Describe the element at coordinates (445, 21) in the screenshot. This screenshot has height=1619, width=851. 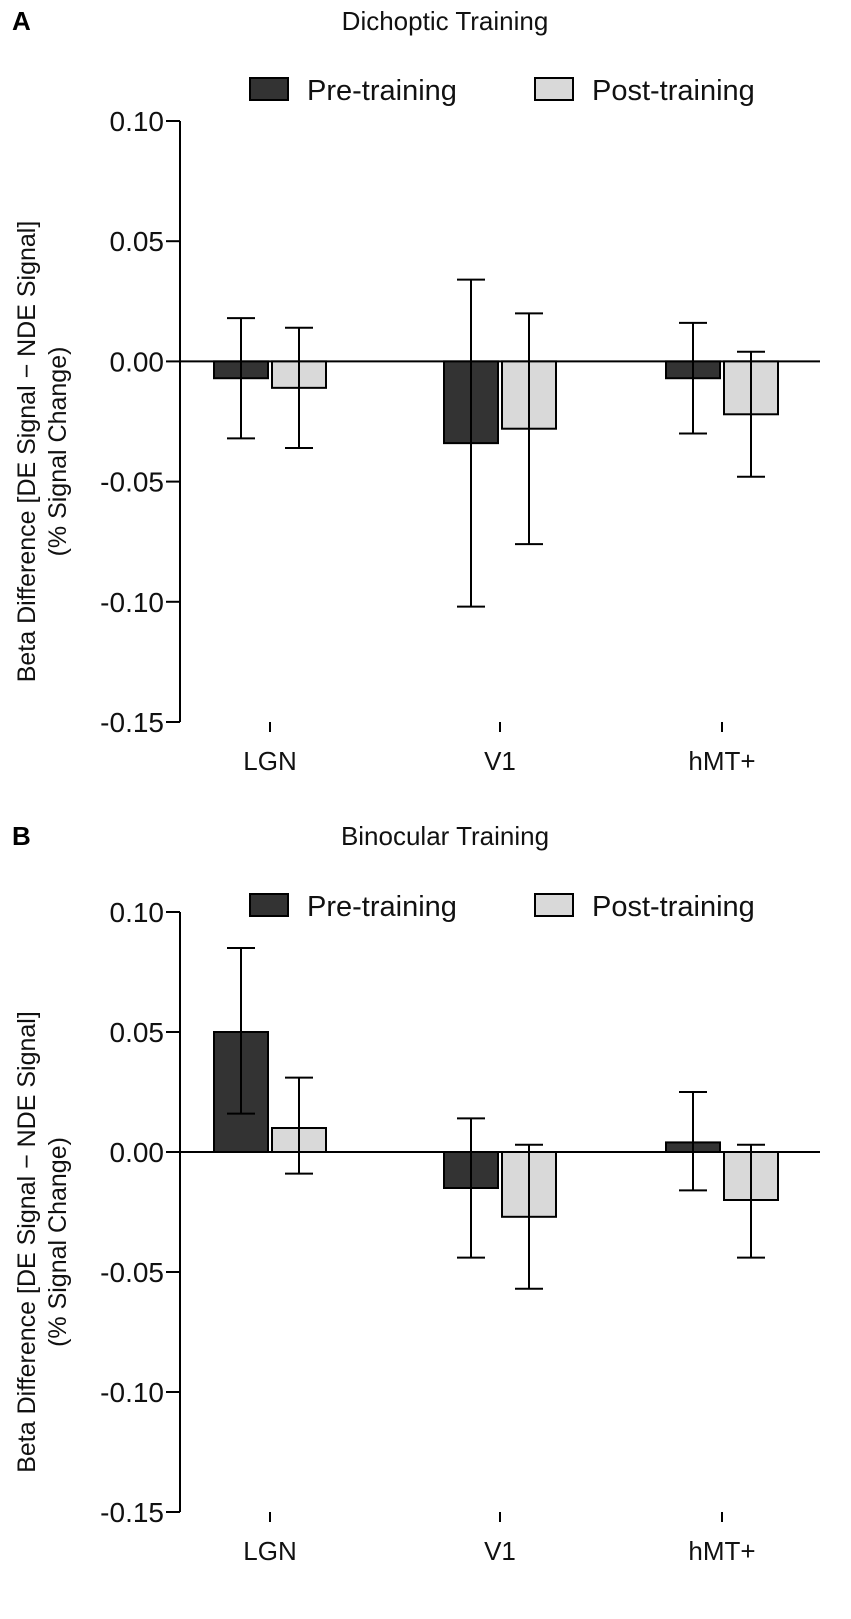
I see `chart-title: Dichoptic Training` at that location.